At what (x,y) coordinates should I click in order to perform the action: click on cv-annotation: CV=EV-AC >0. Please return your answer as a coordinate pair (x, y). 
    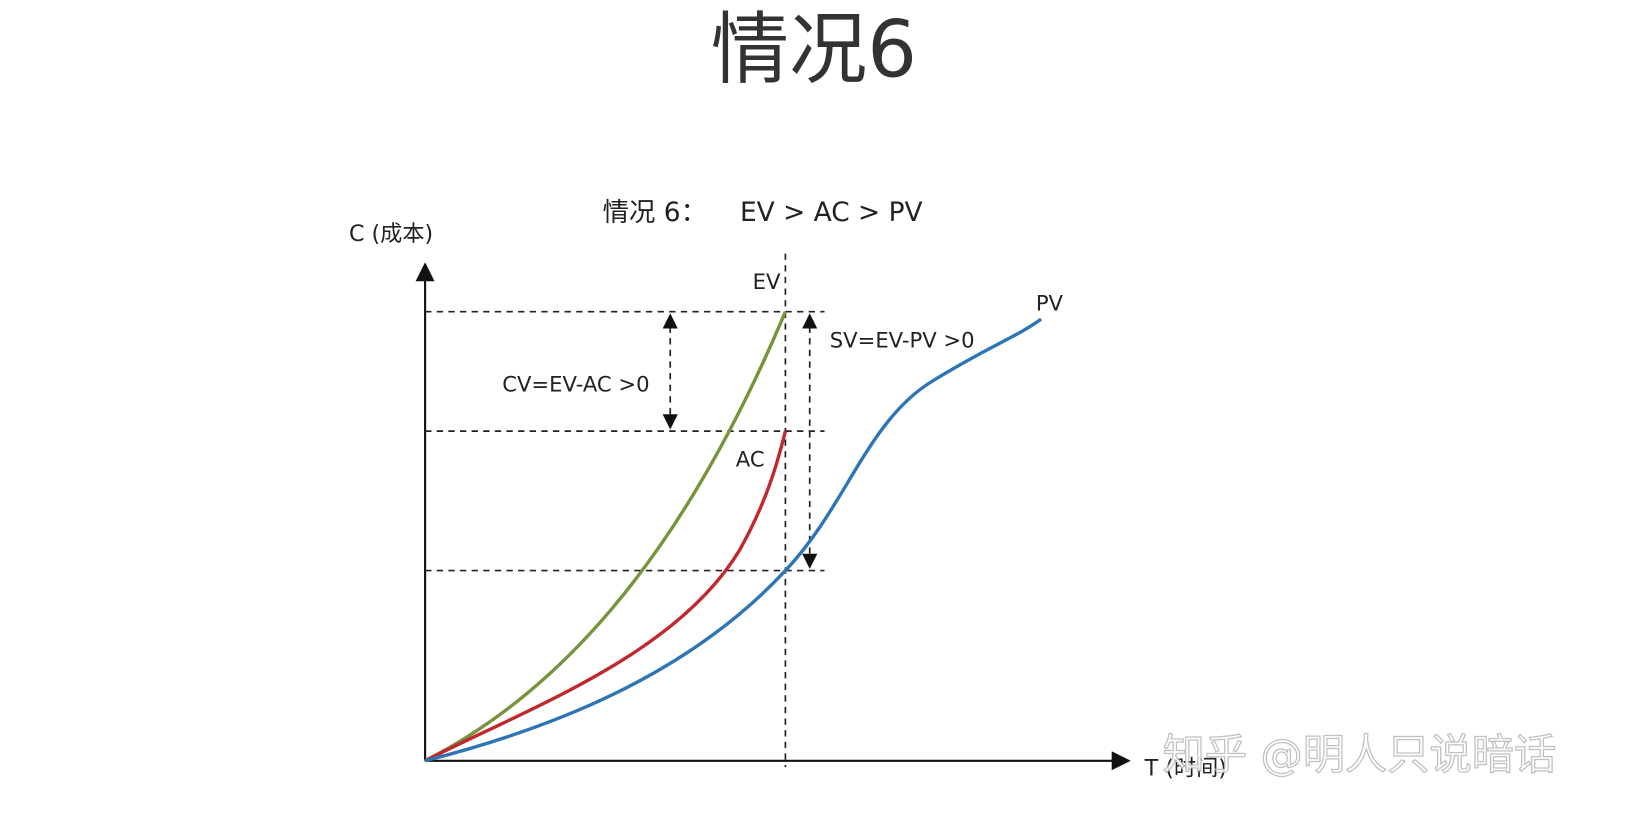
    Looking at the image, I should click on (575, 384).